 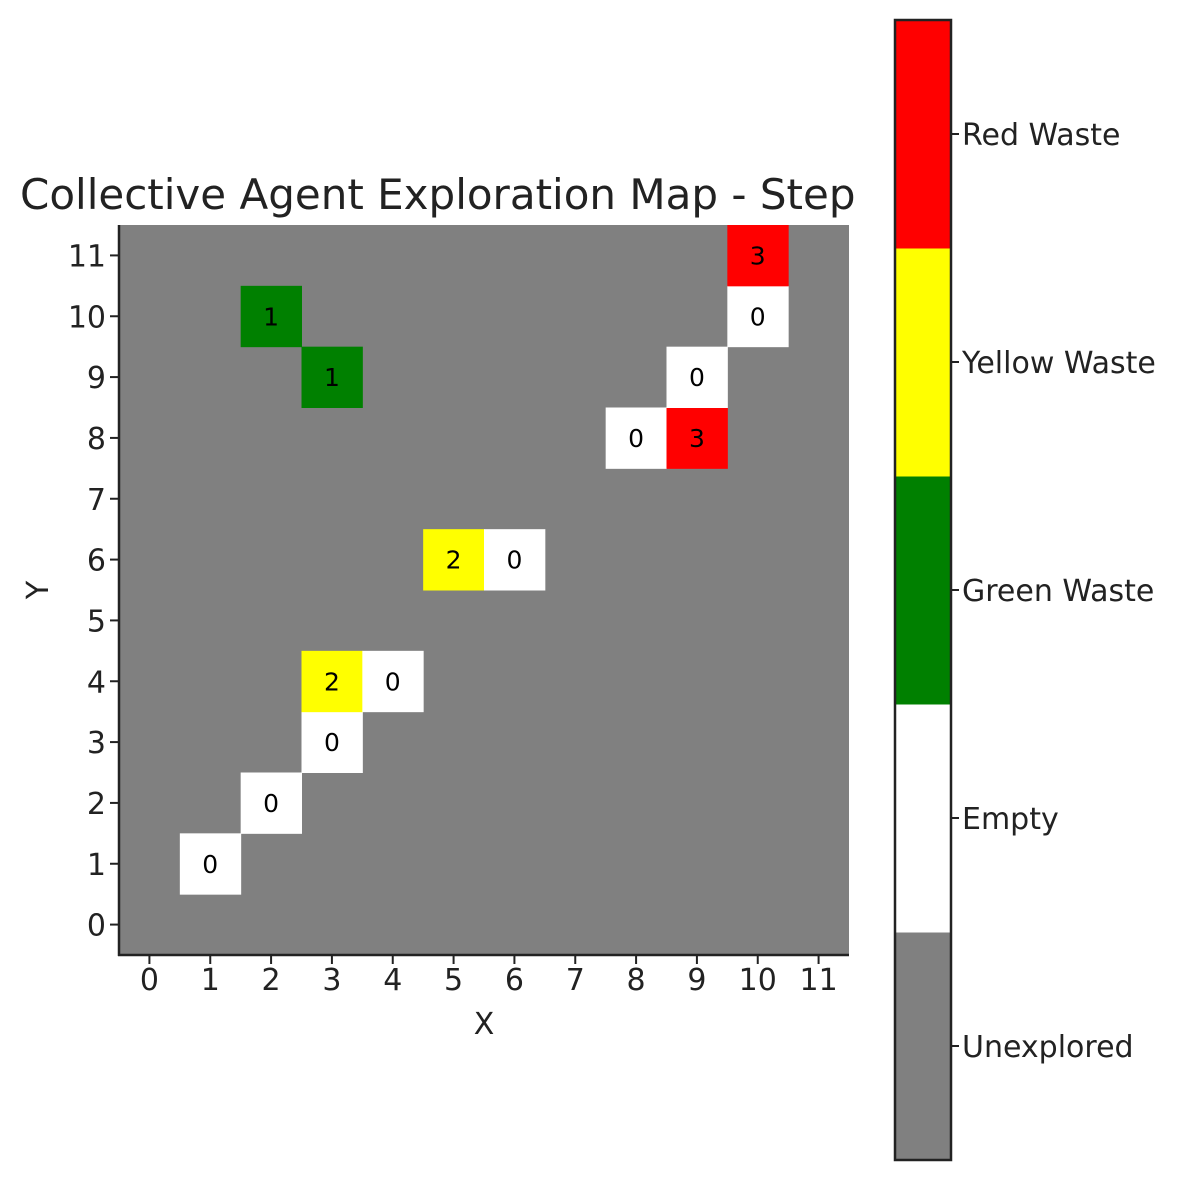 What do you see at coordinates (87, 256) in the screenshot?
I see `y-tick-label: 11` at bounding box center [87, 256].